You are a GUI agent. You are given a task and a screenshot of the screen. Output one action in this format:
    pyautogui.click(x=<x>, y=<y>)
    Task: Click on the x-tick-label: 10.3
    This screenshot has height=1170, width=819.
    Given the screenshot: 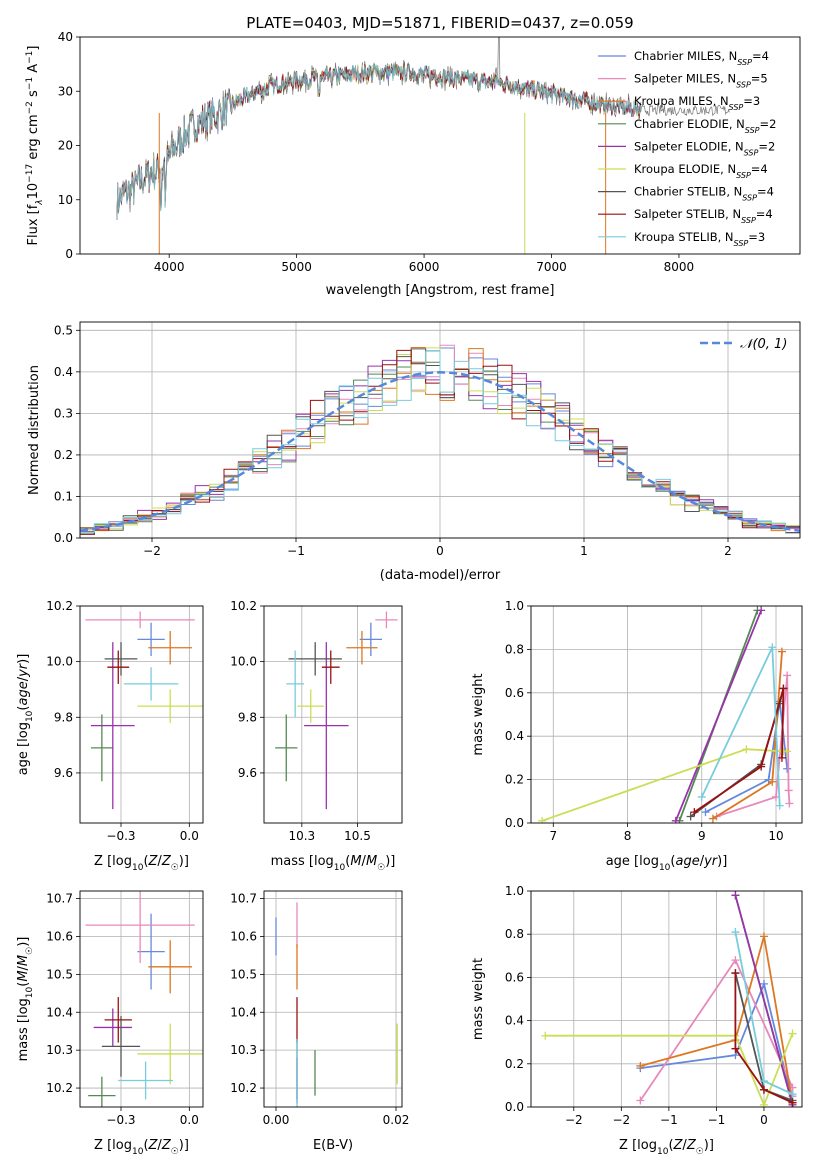 What is the action you would take?
    pyautogui.click(x=301, y=836)
    